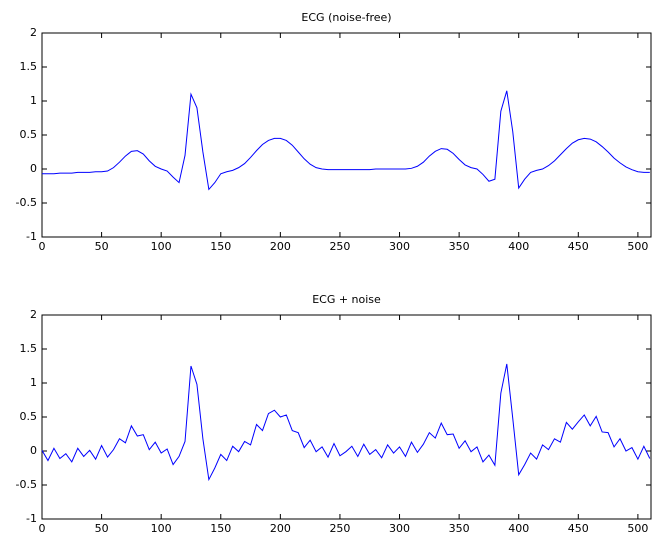 The width and height of the screenshot is (652, 535). I want to click on chart-title: ECG (noise-free), so click(346, 17).